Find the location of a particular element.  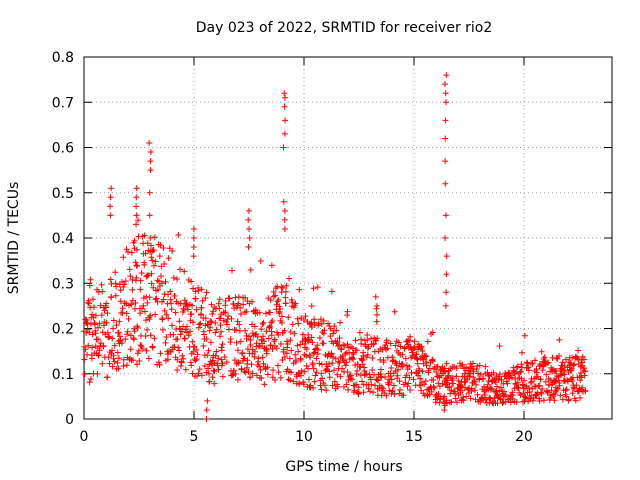

y-axis-label: SRMTID / TECUs is located at coordinates (14, 238).